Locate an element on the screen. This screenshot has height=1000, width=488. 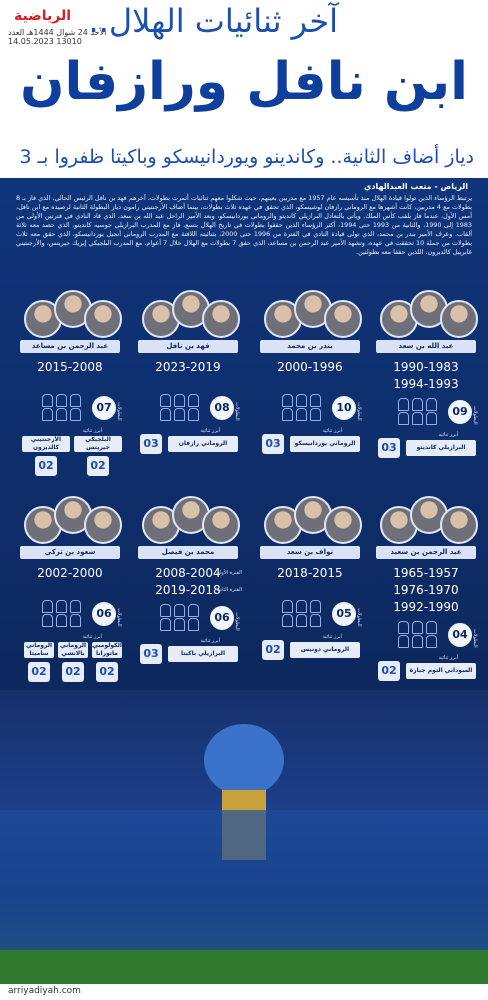
coach-name: الروماني رازفان is located at coordinates (203, 444).